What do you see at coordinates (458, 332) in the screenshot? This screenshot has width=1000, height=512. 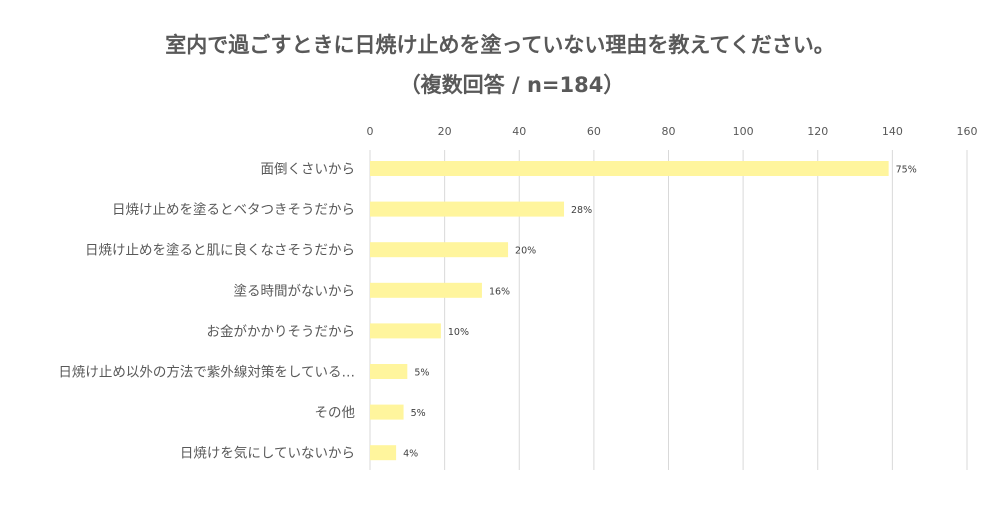 I see `data-label: 10%` at bounding box center [458, 332].